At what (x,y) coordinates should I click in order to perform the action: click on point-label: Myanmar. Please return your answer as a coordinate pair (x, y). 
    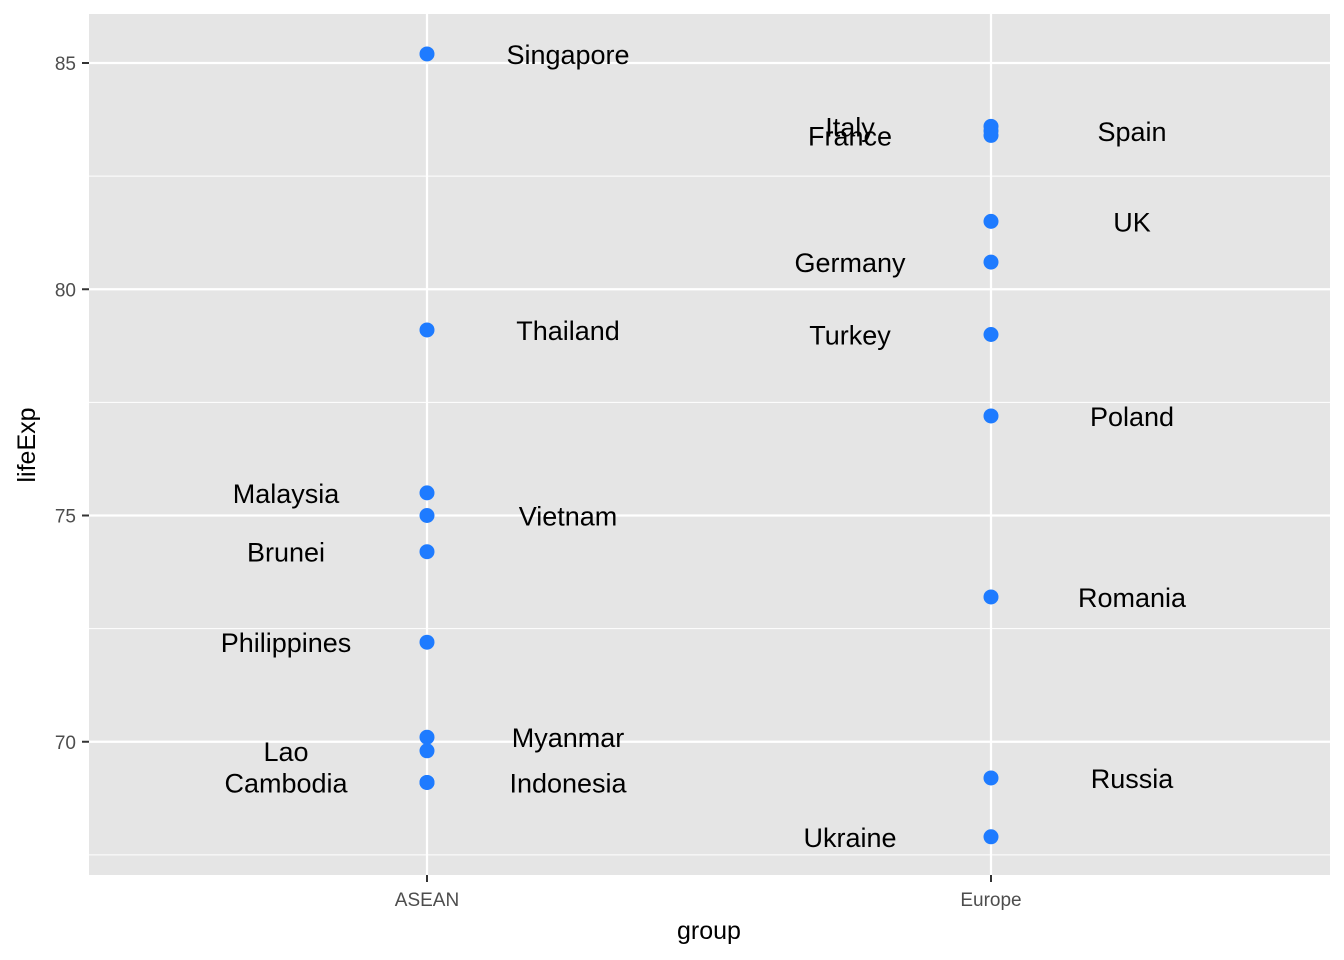
    Looking at the image, I should click on (568, 738).